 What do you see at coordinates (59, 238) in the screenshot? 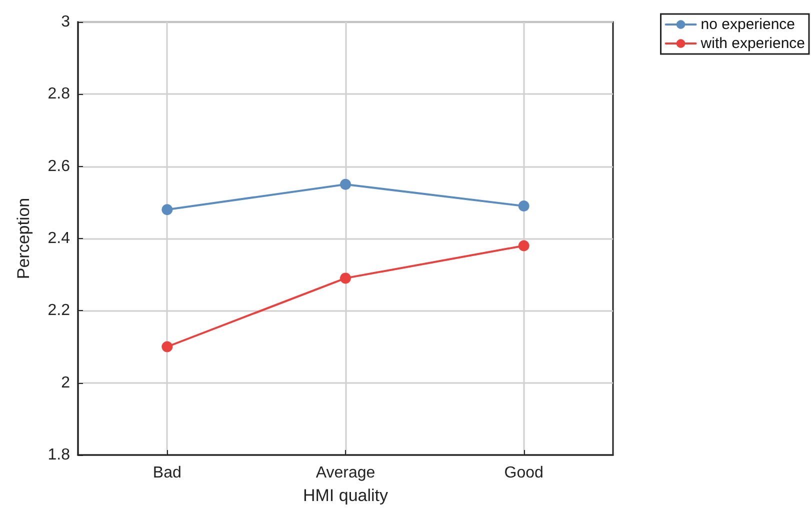
I see `y-tick-label: 2.4` at bounding box center [59, 238].